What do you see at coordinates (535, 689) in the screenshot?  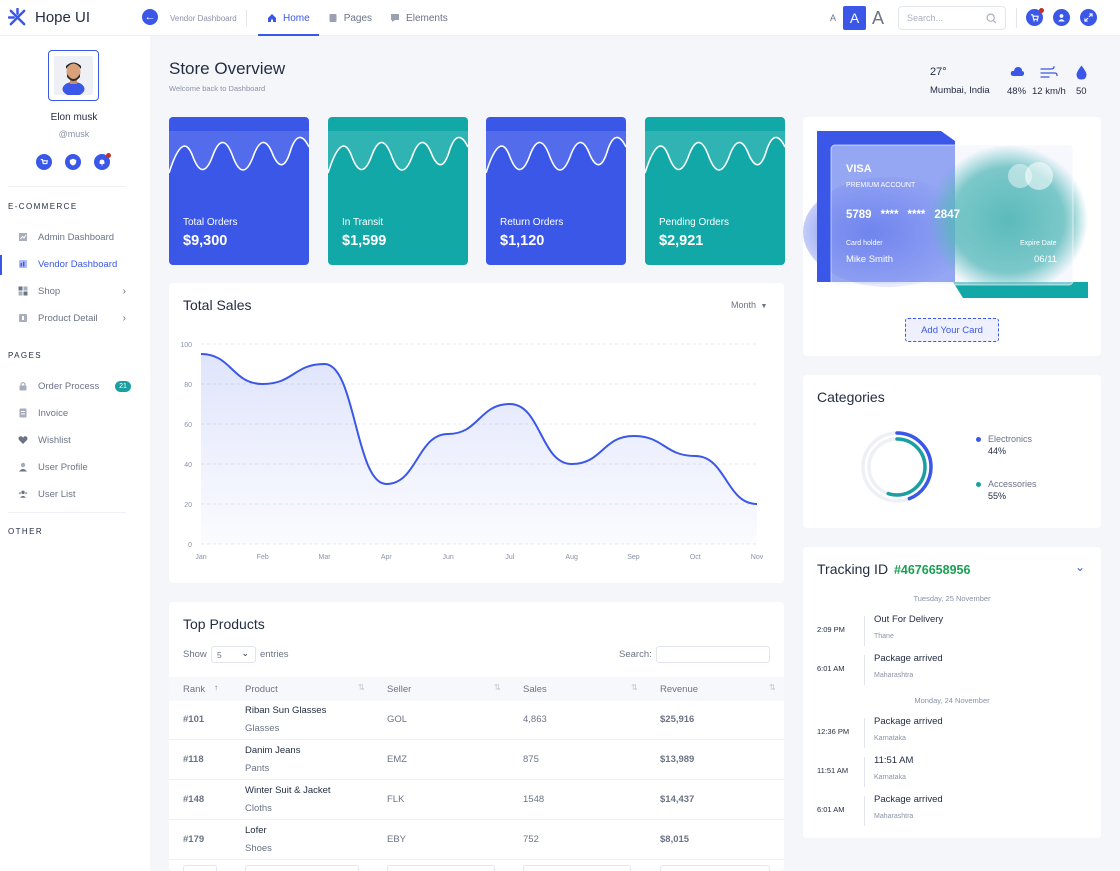 I see `column-header: Sales` at bounding box center [535, 689].